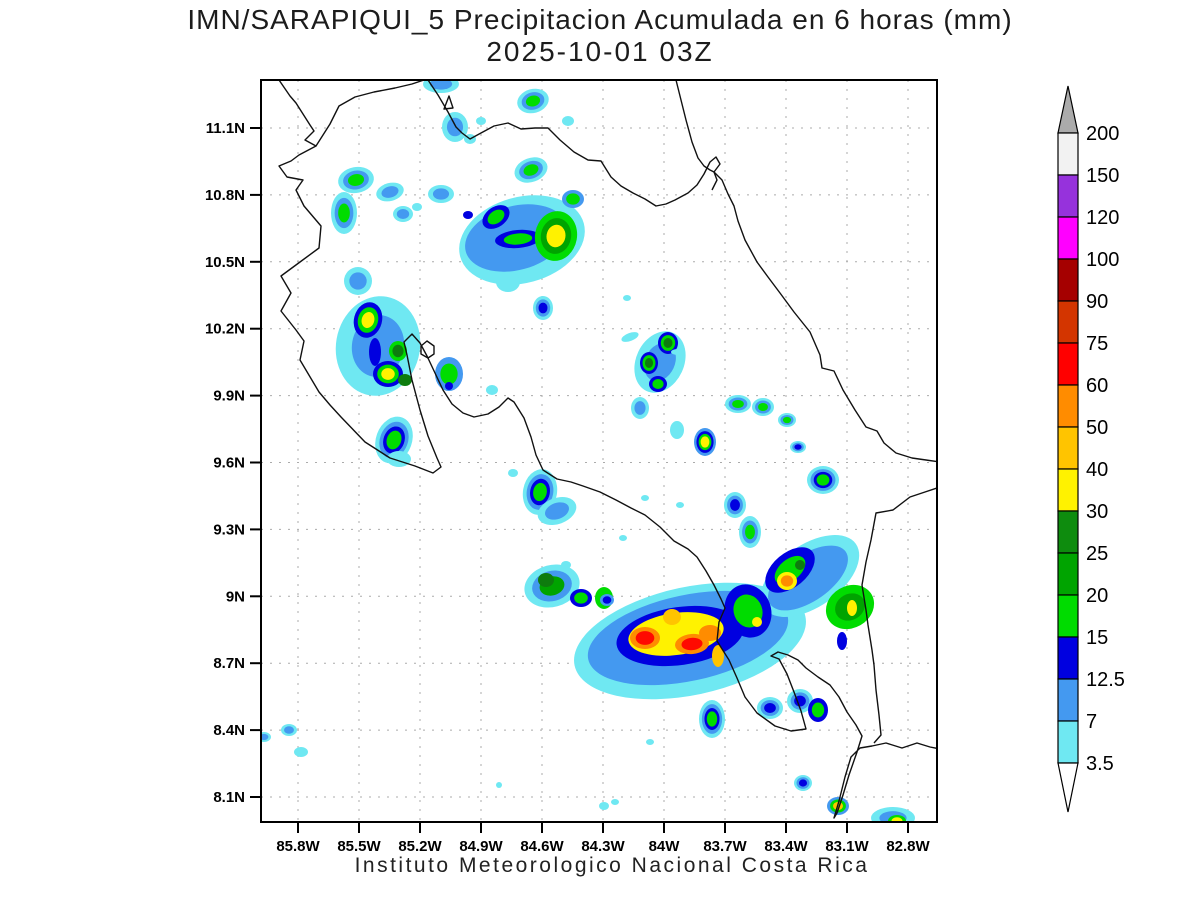 The width and height of the screenshot is (1200, 900). I want to click on y-tick-label: 11.1N, so click(225, 128).